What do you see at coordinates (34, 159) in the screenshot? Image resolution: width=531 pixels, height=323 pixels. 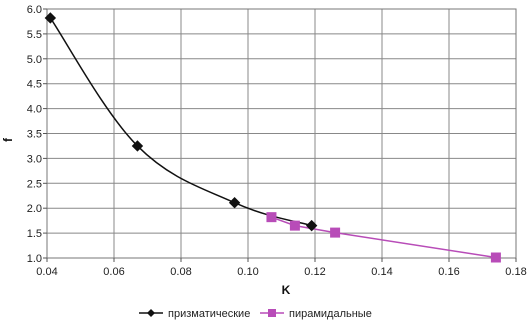 I see `y-tick-label: 3.0` at bounding box center [34, 159].